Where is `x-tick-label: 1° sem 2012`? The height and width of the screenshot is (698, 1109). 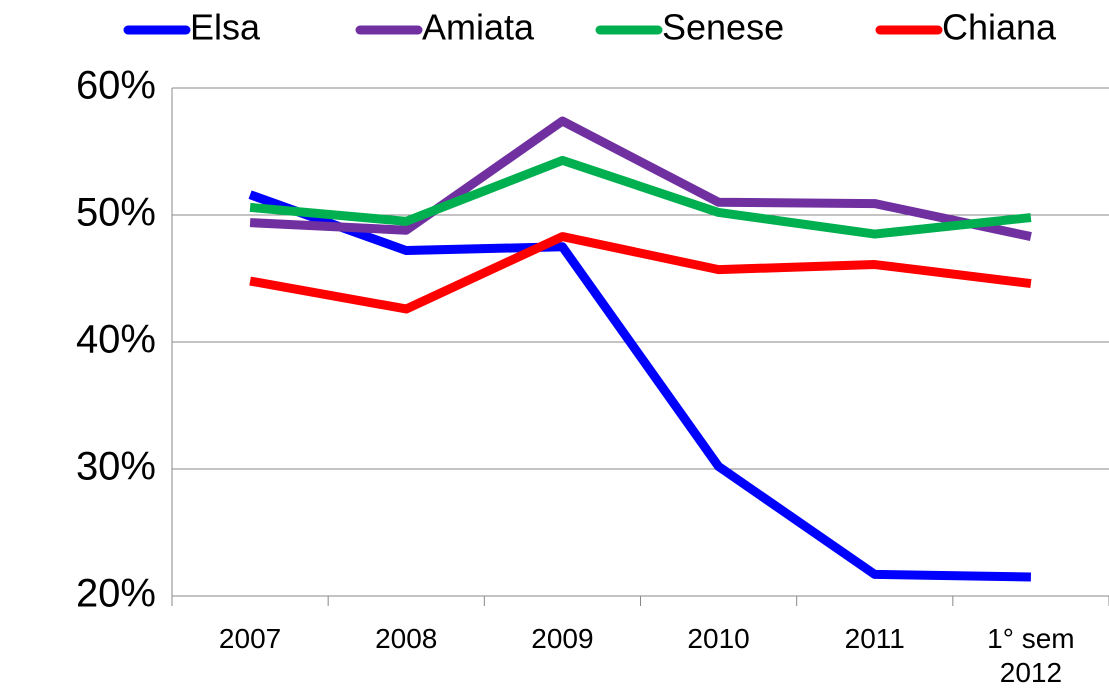
x-tick-label: 1° sem 2012 is located at coordinates (1031, 655).